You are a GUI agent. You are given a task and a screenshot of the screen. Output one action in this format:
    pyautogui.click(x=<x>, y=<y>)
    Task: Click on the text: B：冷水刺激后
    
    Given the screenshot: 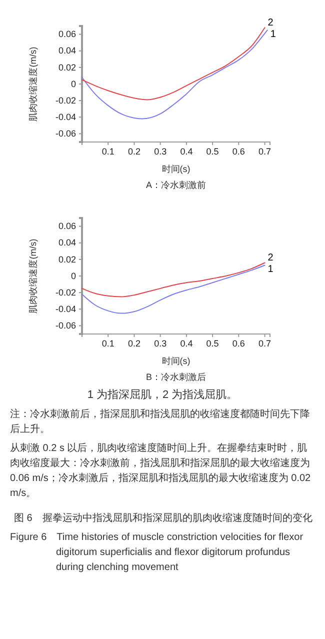 What is the action you would take?
    pyautogui.click(x=176, y=377)
    